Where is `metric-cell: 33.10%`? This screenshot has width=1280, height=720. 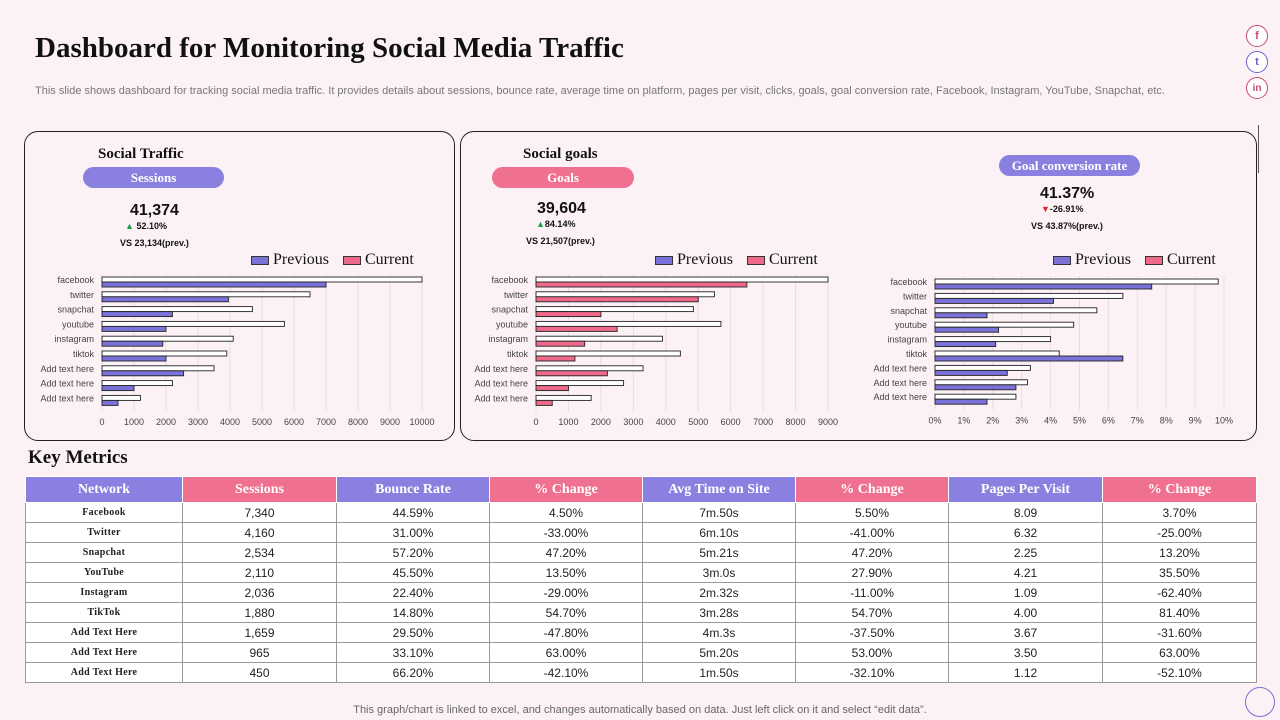
metric-cell: 33.10% is located at coordinates (413, 652).